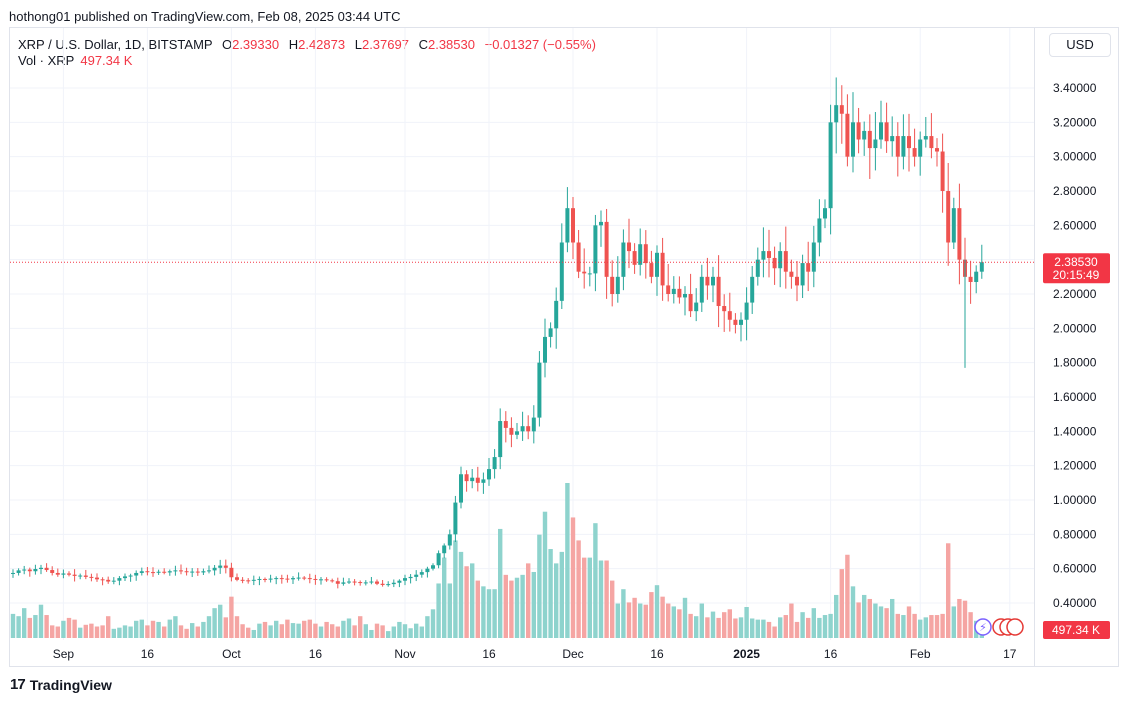 This screenshot has height=702, width=1126. Describe the element at coordinates (1076, 630) in the screenshot. I see `last-volume-badge` at that location.